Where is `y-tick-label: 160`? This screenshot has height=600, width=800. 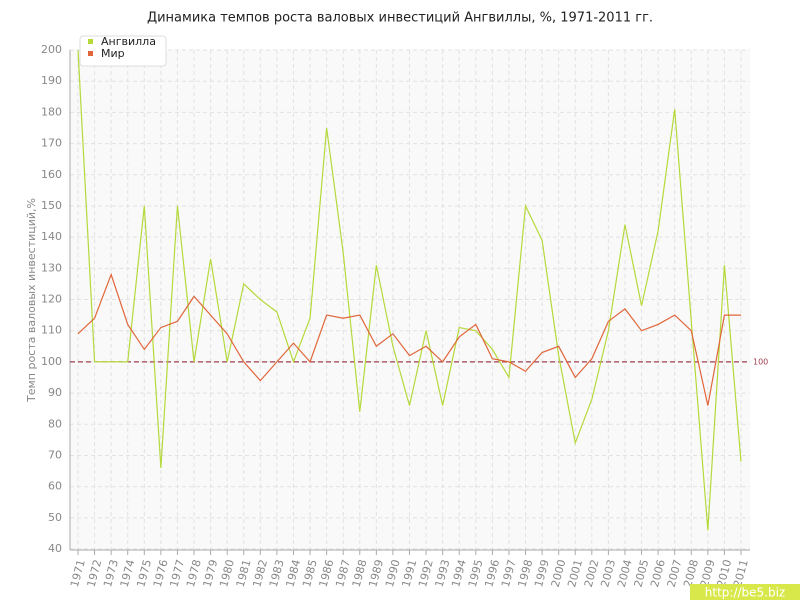
y-tick-label: 160 is located at coordinates (51, 174).